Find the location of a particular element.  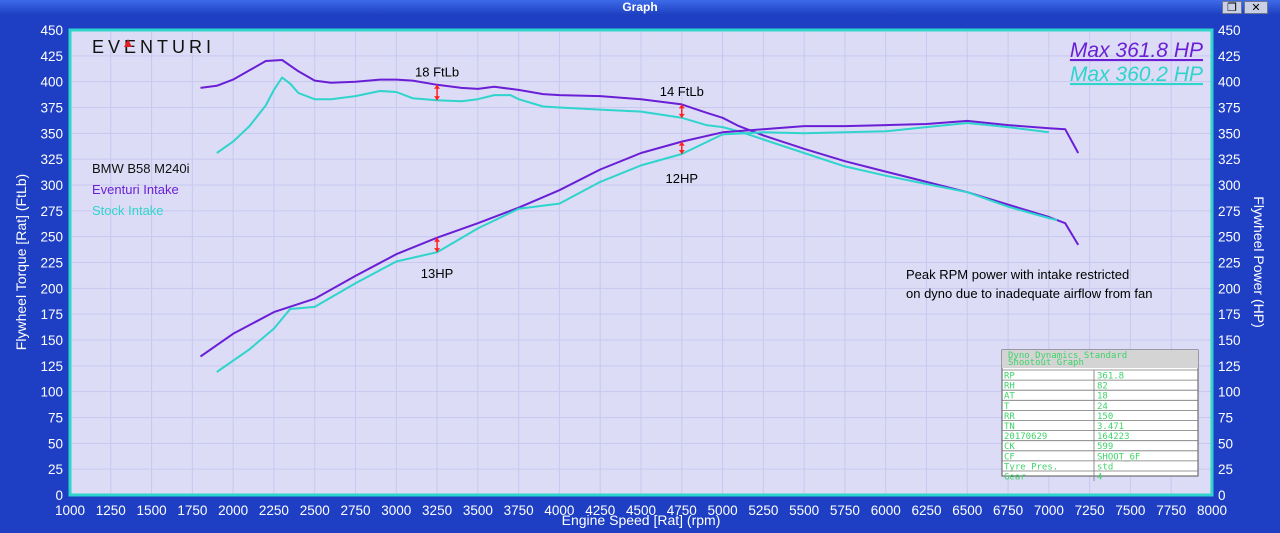

y-tick-label-right: 0 is located at coordinates (1222, 495).